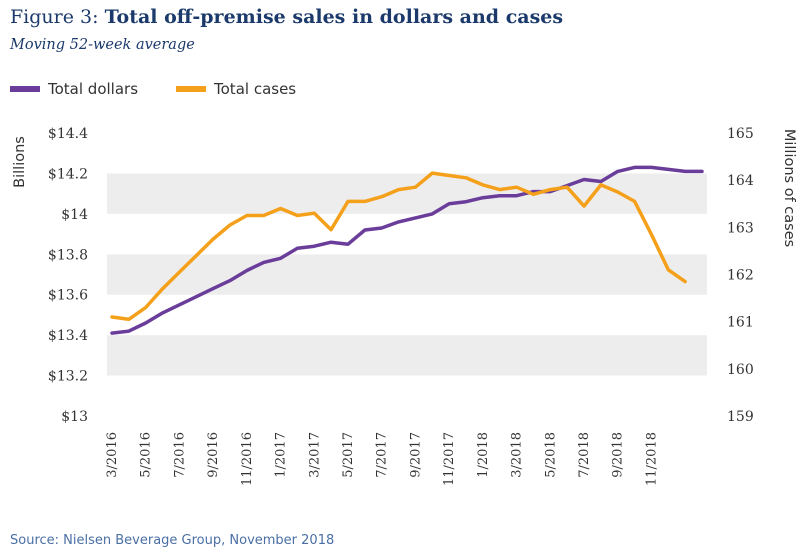 The width and height of the screenshot is (800, 558). Describe the element at coordinates (382, 455) in the screenshot. I see `x-tick-label: 7/2017` at that location.